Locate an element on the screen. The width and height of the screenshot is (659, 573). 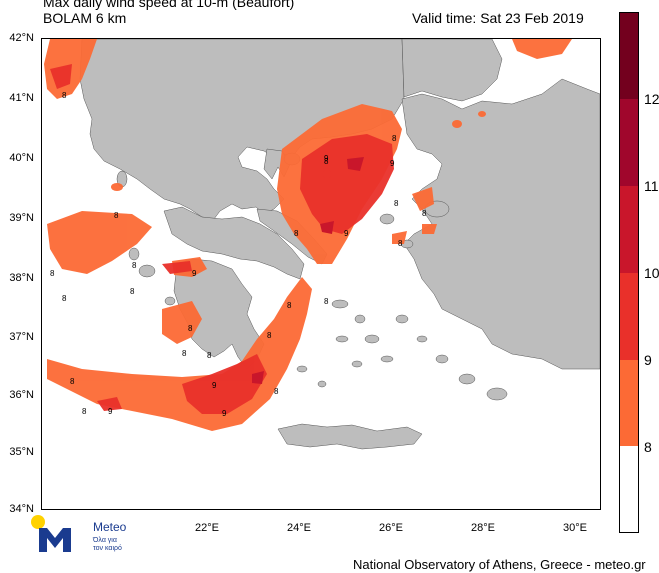
meteo-m-icon is located at coordinates (55, 540).